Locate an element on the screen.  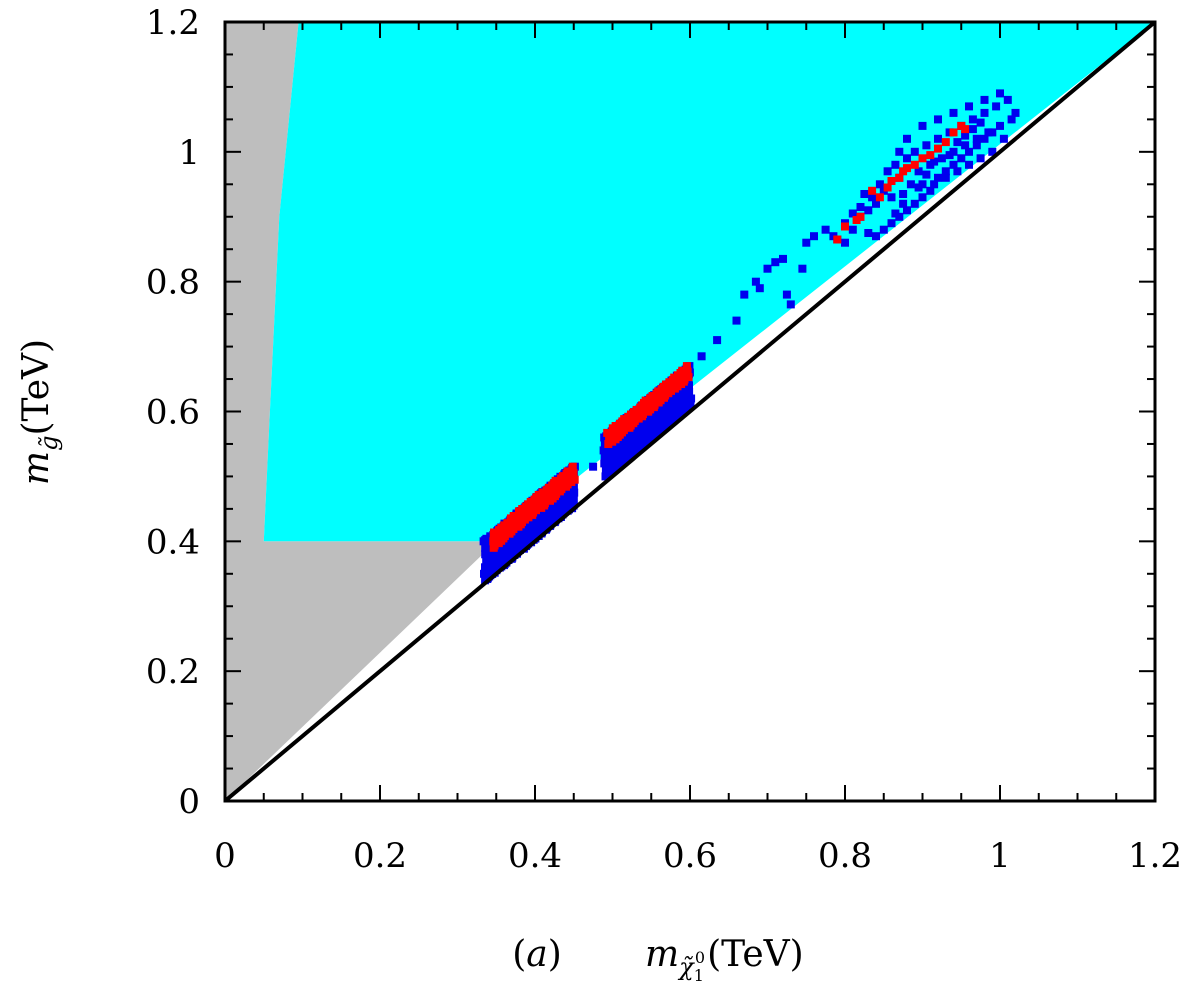
y-tick-label: 0 is located at coordinates (189, 802).